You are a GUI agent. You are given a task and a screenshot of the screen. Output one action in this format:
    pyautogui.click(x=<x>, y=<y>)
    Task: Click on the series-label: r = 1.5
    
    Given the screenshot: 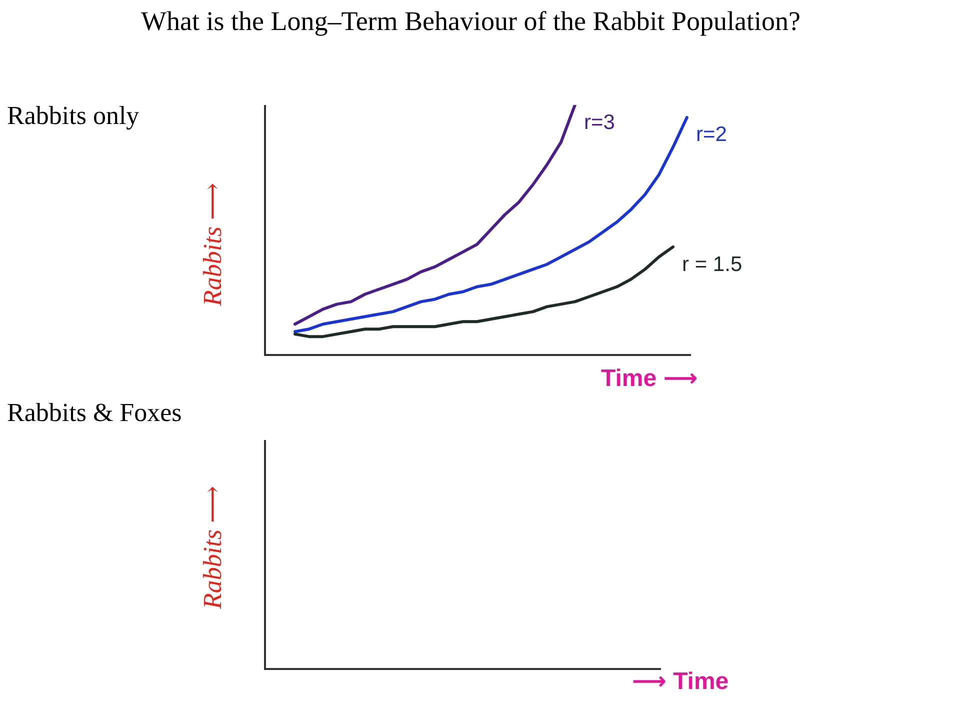 What is the action you would take?
    pyautogui.click(x=712, y=264)
    